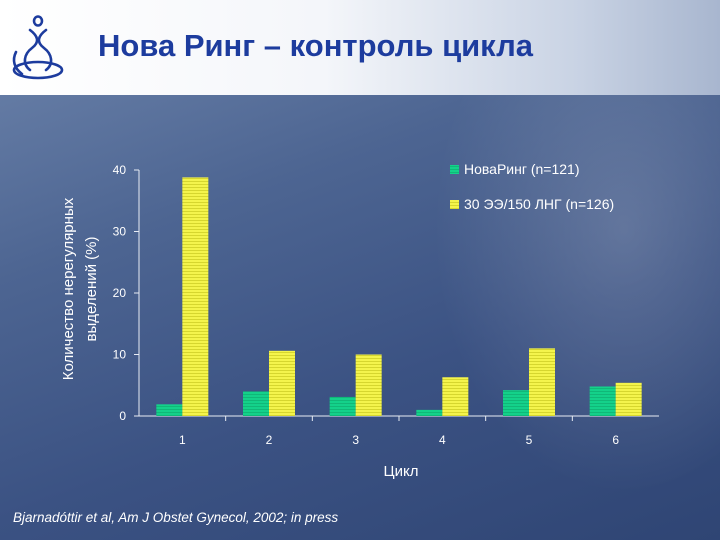 The width and height of the screenshot is (720, 540). What do you see at coordinates (529, 440) in the screenshot?
I see `x-tick-label: 5` at bounding box center [529, 440].